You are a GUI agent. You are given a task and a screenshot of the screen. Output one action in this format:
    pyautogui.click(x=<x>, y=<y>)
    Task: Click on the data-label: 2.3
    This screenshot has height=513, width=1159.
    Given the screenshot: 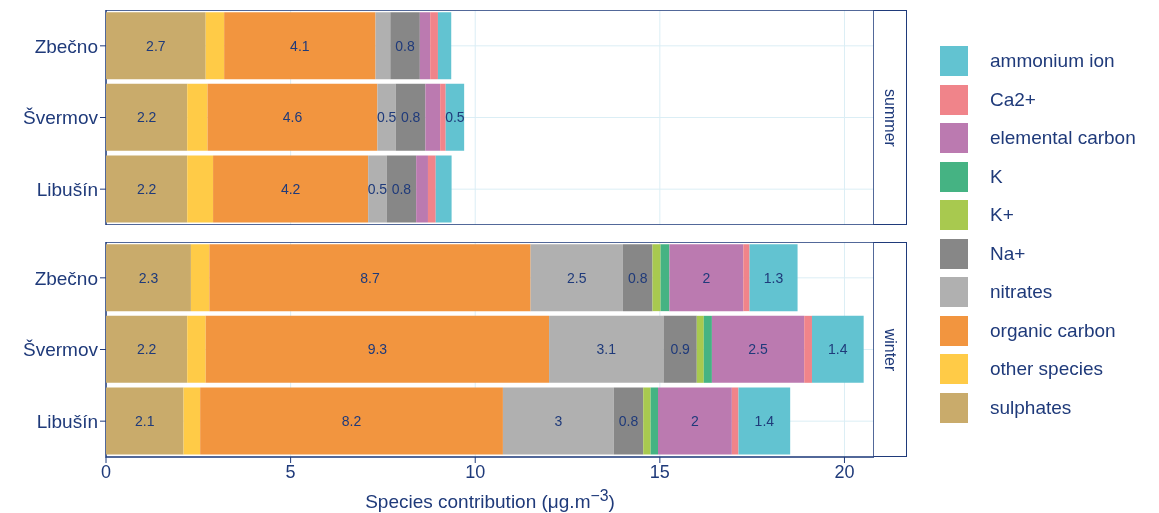 What is the action you would take?
    pyautogui.click(x=148, y=277)
    